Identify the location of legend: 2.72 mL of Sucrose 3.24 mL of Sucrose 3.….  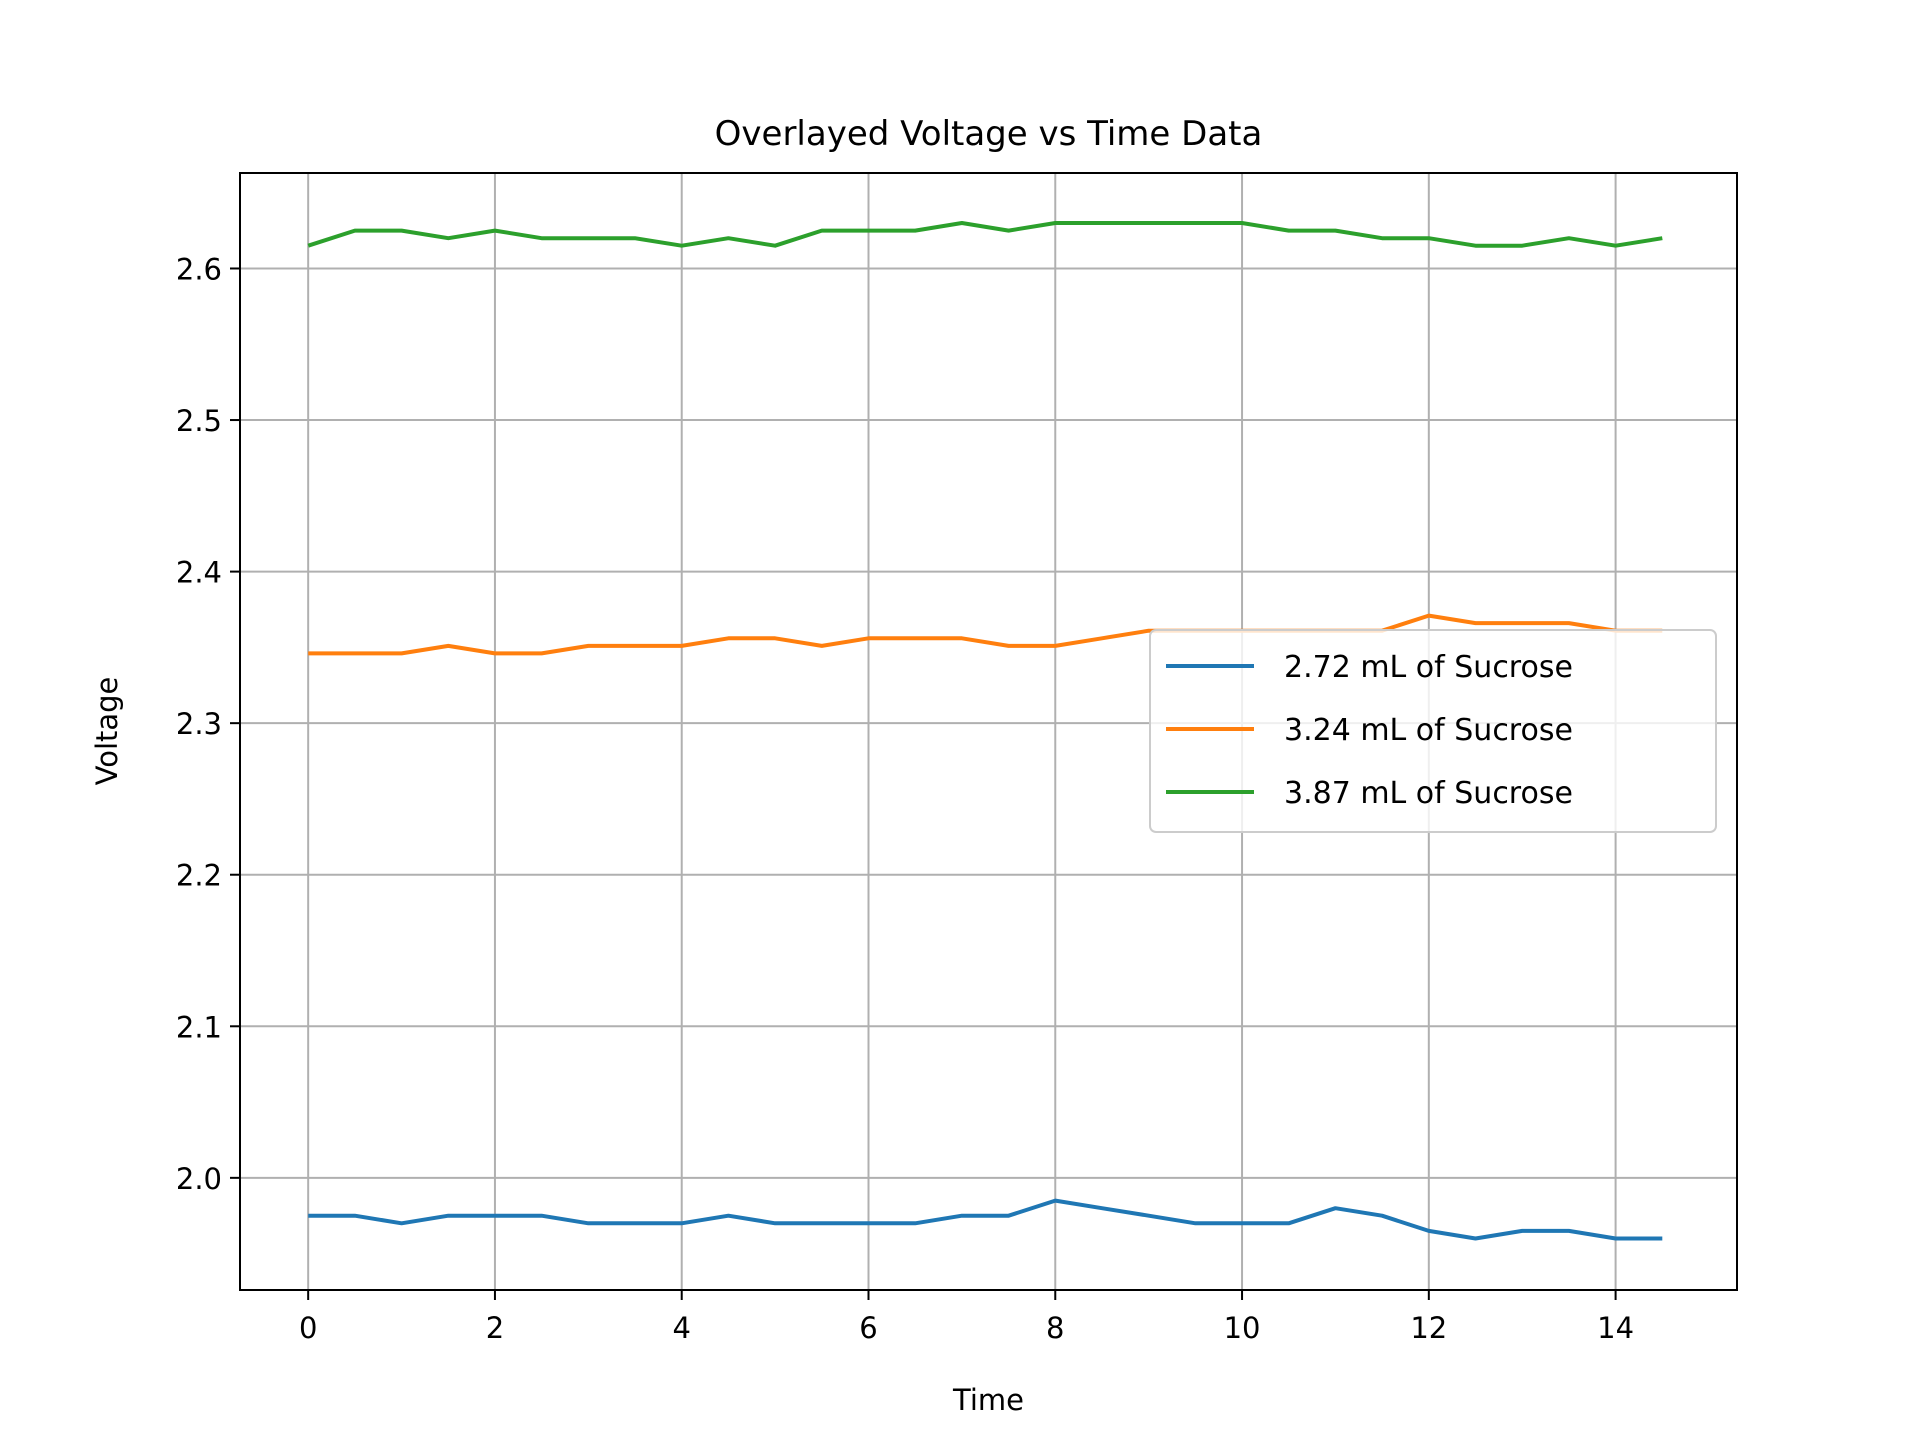
(1433, 731).